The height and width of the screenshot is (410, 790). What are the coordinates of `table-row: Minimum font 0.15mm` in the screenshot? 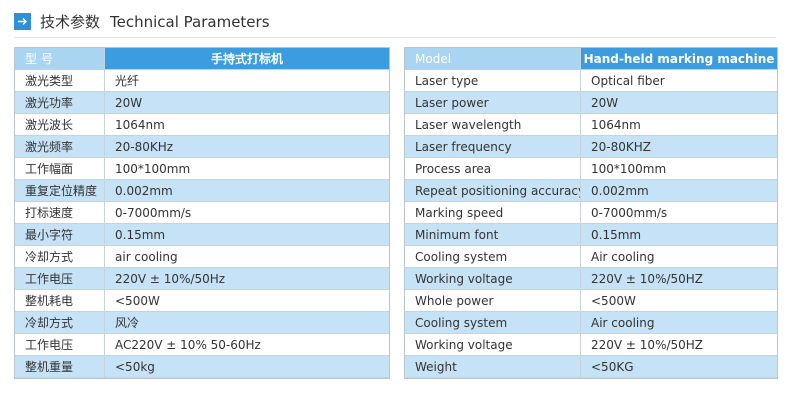 It's located at (591, 235).